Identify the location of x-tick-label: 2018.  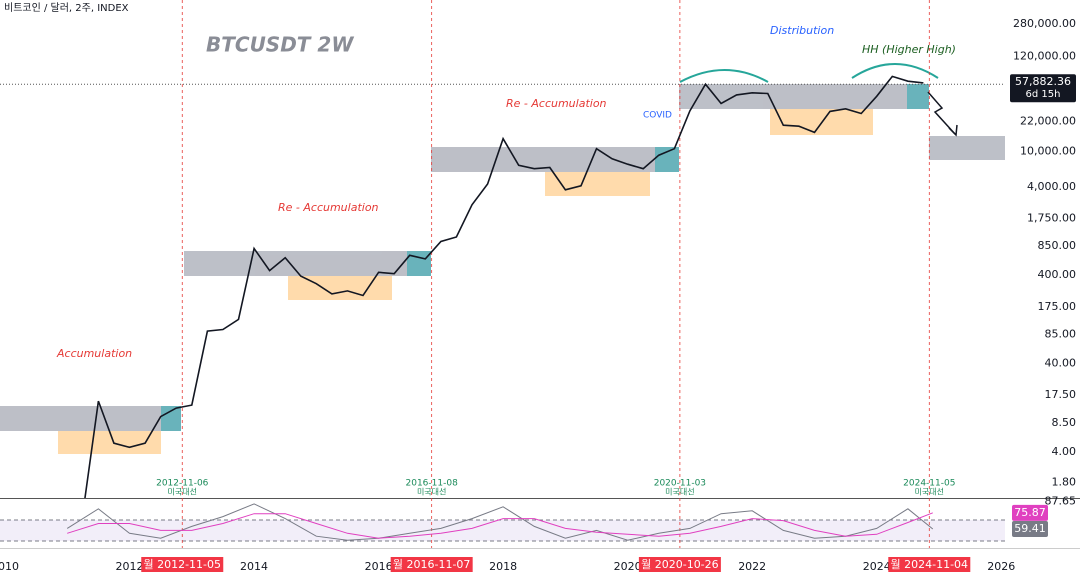
(503, 566).